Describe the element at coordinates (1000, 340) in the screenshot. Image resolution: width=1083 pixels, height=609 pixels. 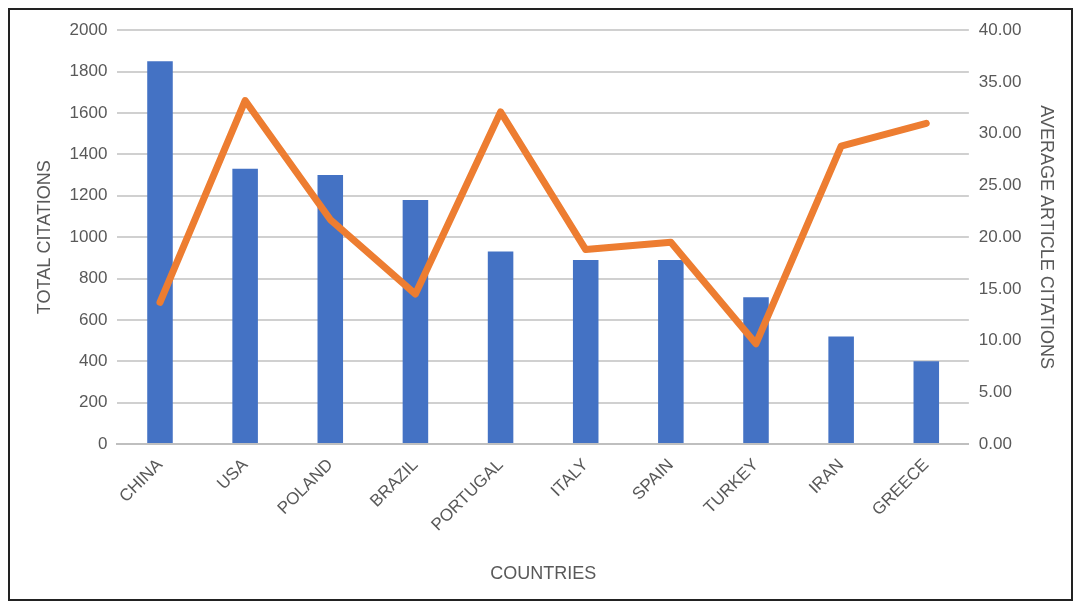
I see `y2-tick-label: 10.00` at that location.